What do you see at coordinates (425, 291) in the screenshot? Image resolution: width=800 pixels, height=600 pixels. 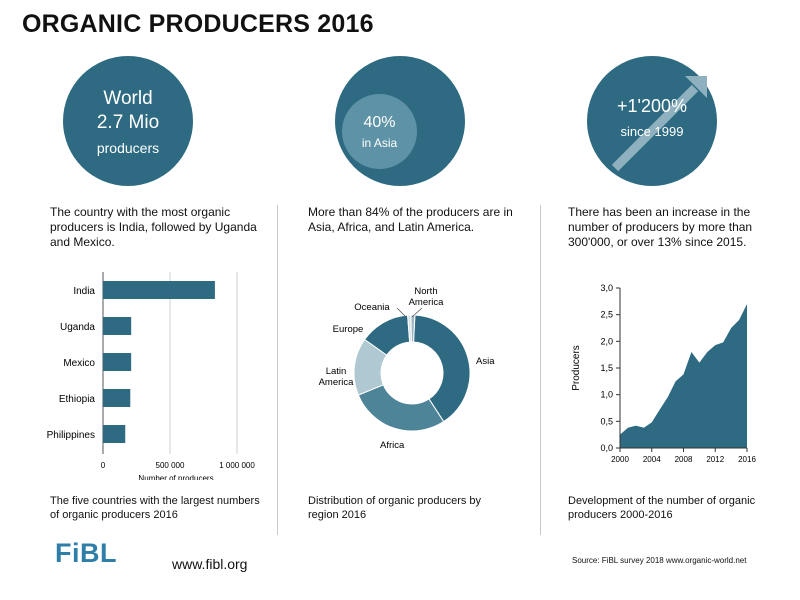 I see `donut-label: North` at bounding box center [425, 291].